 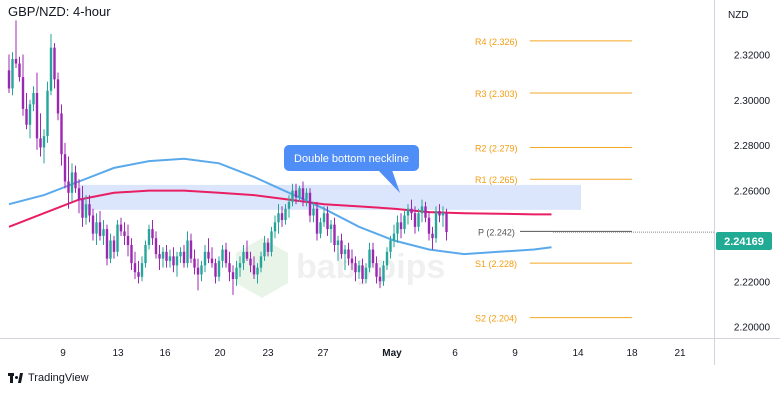 What do you see at coordinates (496, 148) in the screenshot?
I see `pivot-label-2: R2 (2.279)` at bounding box center [496, 148].